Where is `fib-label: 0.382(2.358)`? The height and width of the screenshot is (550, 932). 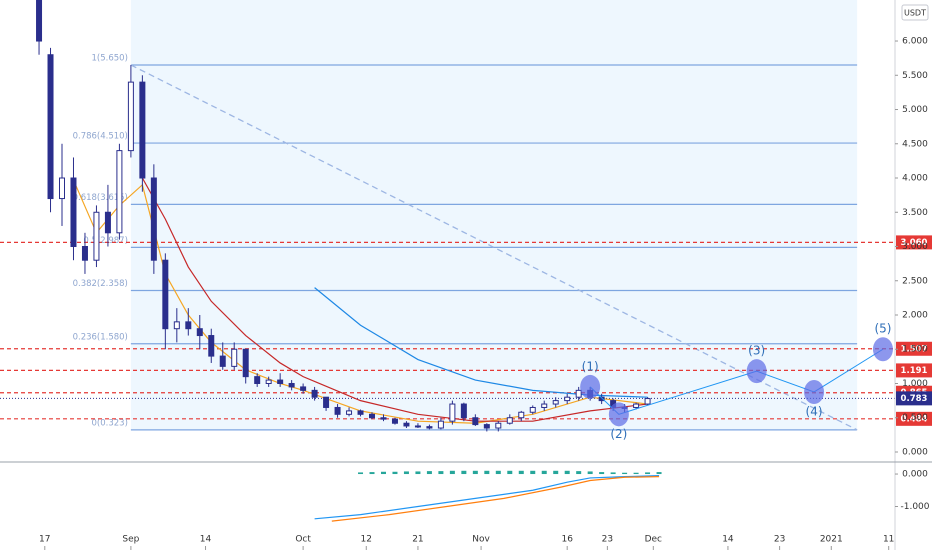 fib-label: 0.382(2.358) is located at coordinates (100, 284).